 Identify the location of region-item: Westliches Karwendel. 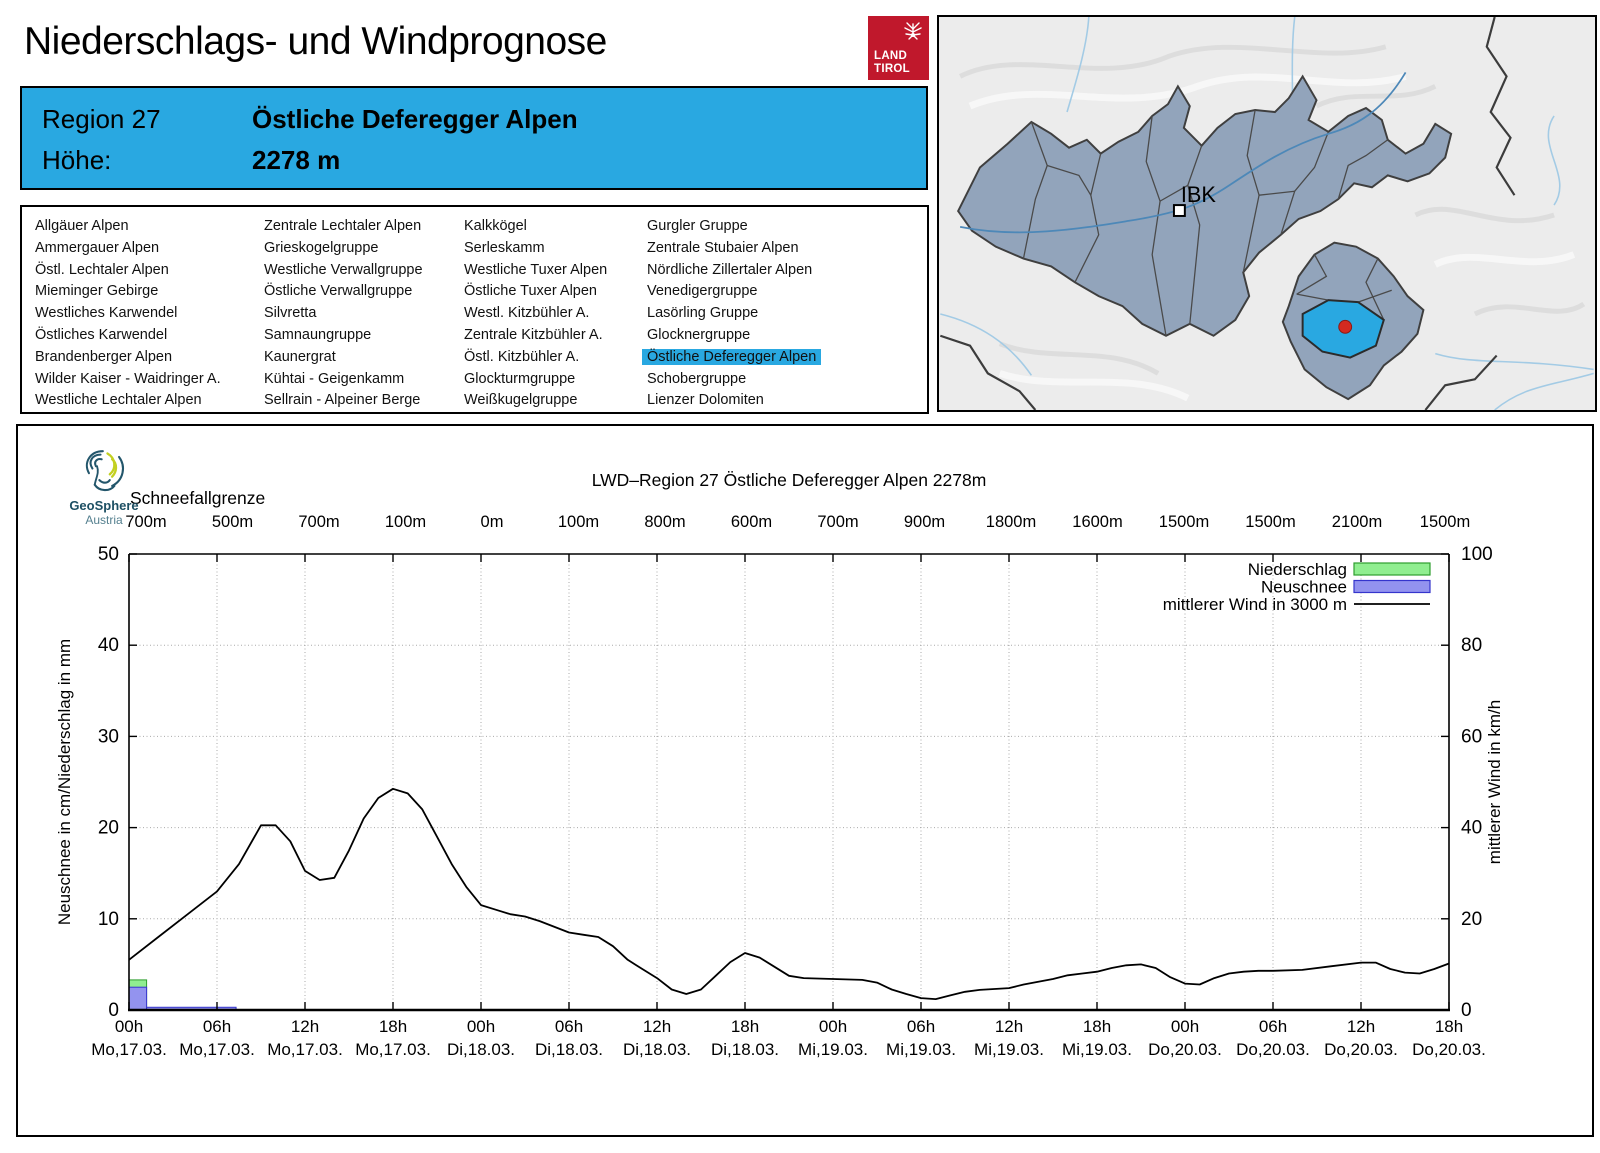
(128, 314).